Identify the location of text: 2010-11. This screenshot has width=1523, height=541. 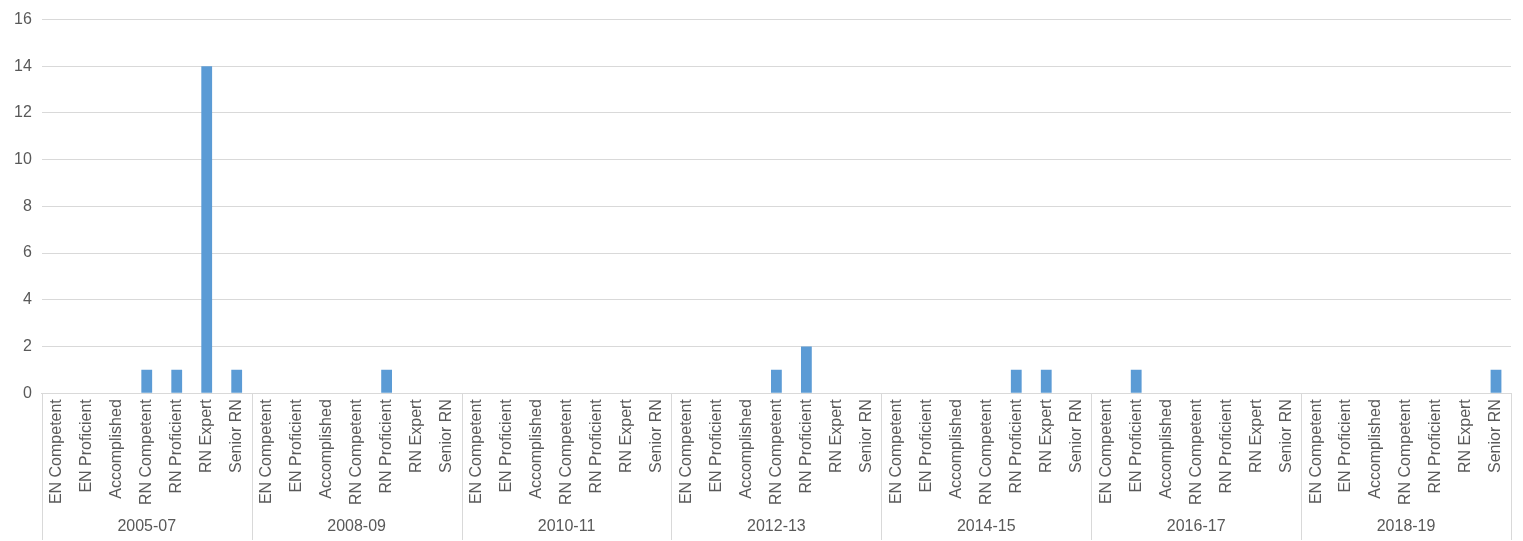
(566, 526).